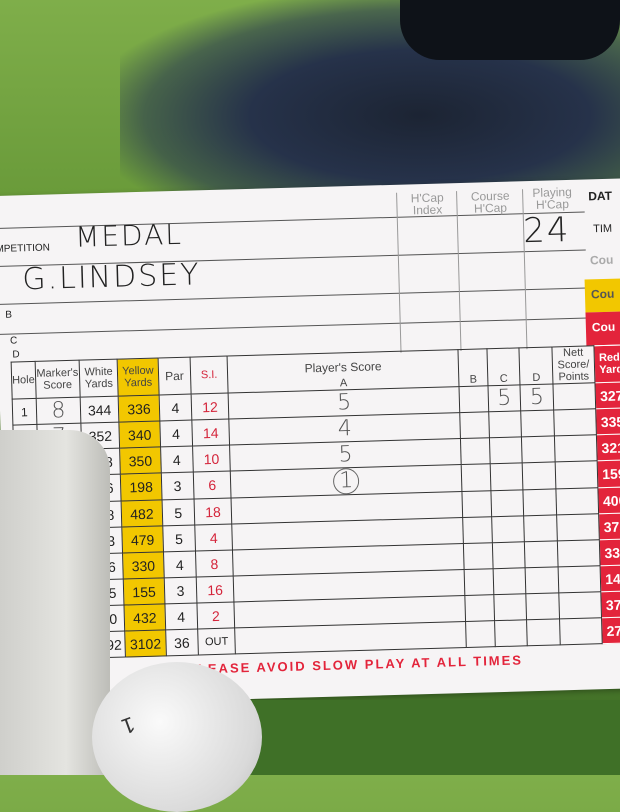  Describe the element at coordinates (57, 379) in the screenshot. I see `col-marker-score: Marker's Score` at that location.